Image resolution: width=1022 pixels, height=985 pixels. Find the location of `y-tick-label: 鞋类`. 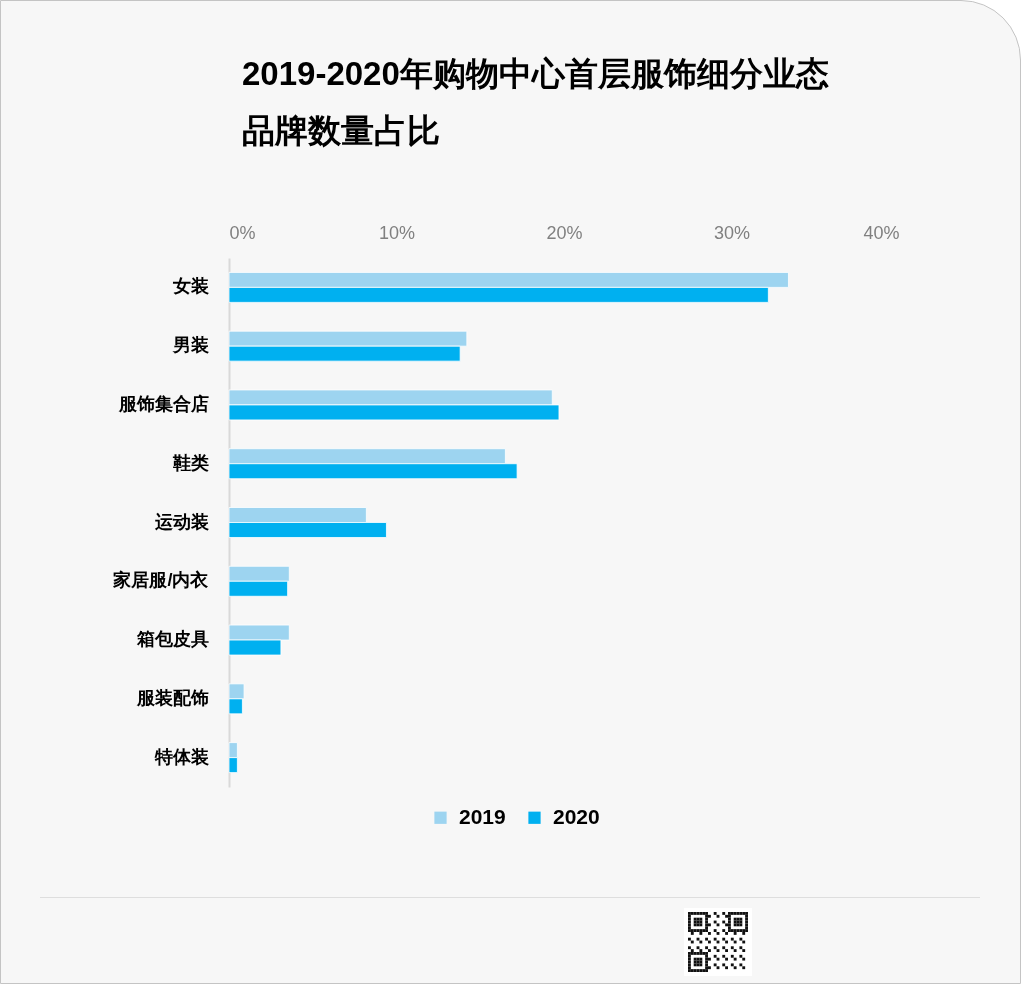

y-tick-label: 鞋类 is located at coordinates (190, 462).